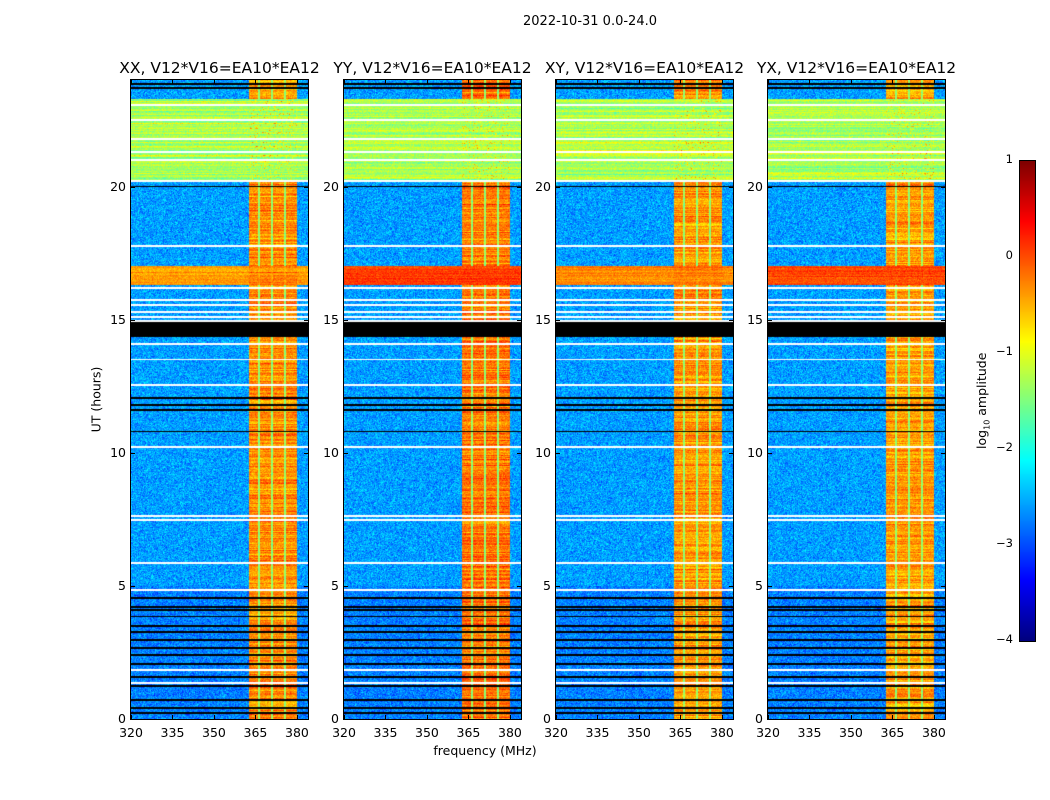  What do you see at coordinates (1004, 351) in the screenshot?
I see `colorbar-tick-label: −1` at bounding box center [1004, 351].